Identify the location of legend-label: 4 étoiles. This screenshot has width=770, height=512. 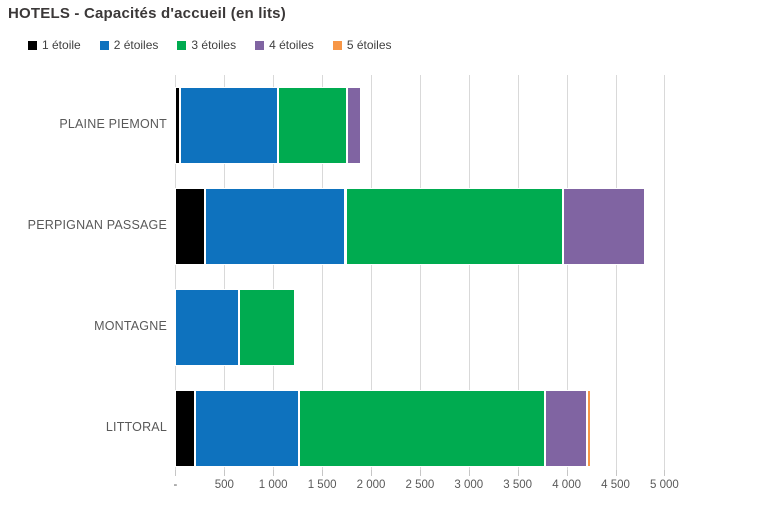
(291, 45).